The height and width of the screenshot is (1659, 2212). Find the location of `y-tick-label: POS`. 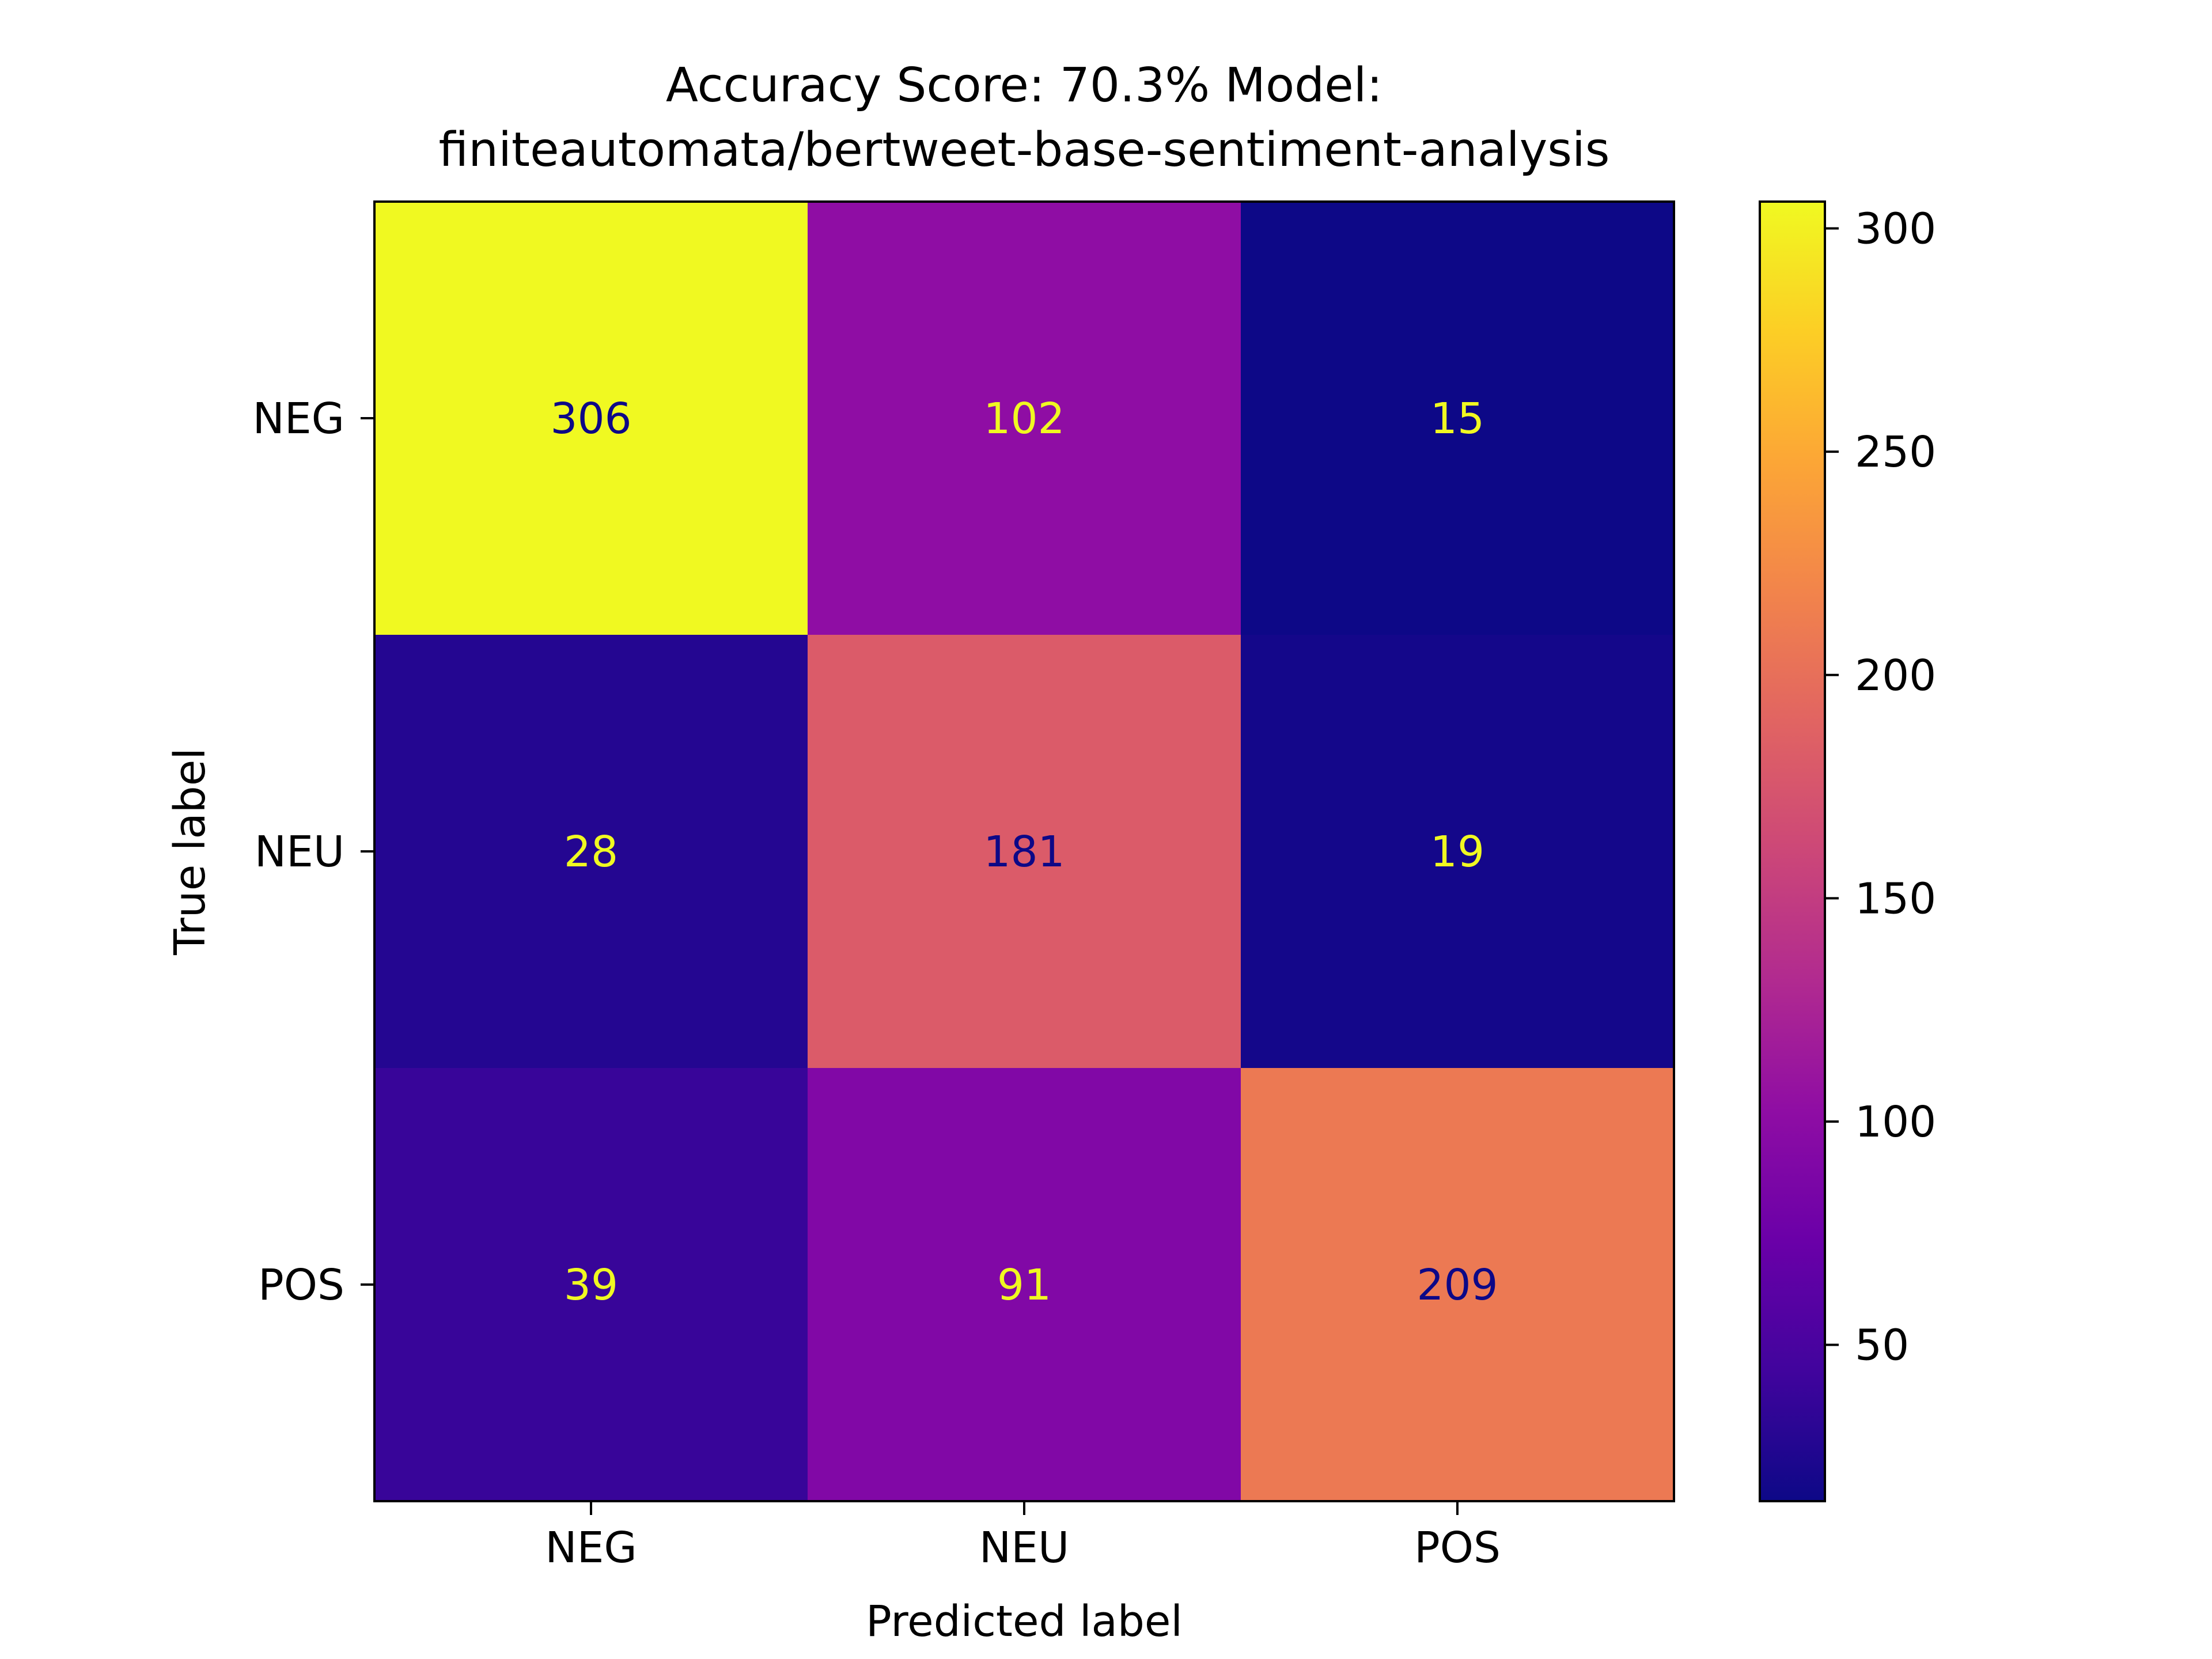

y-tick-label: POS is located at coordinates (301, 1285).